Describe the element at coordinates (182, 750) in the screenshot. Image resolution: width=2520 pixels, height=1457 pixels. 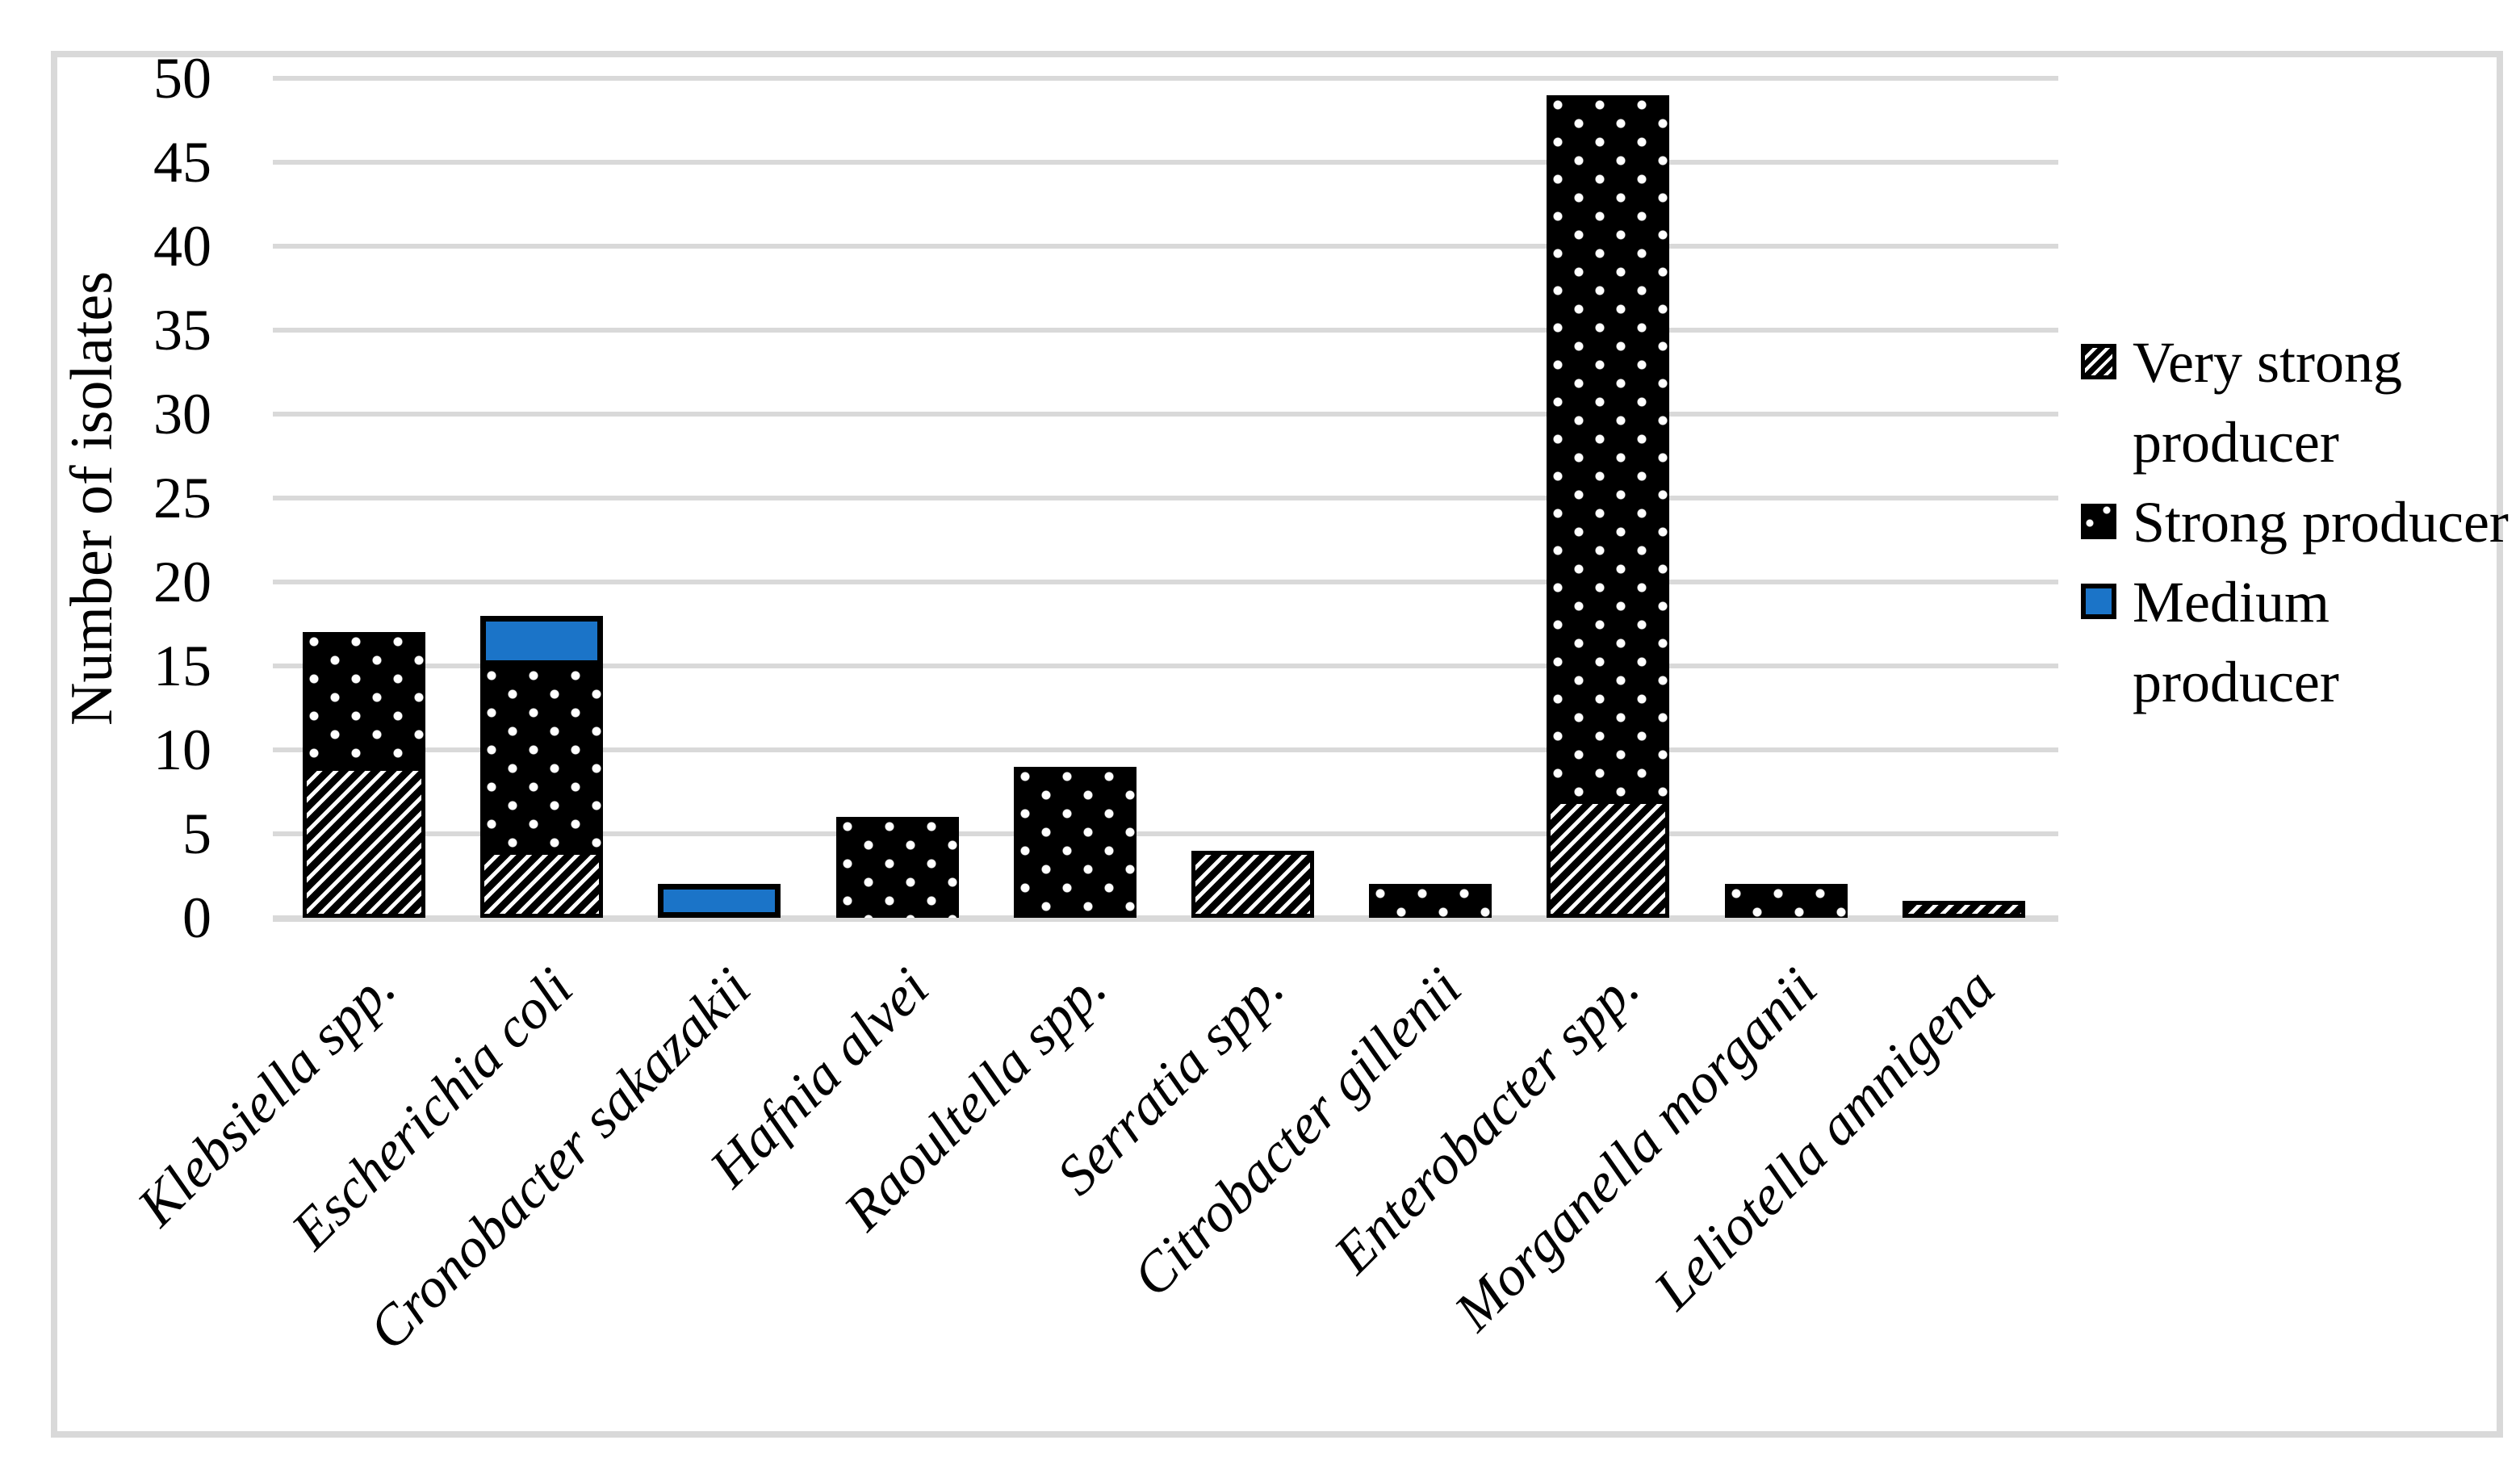
I see `y-tick-label: 10` at that location.